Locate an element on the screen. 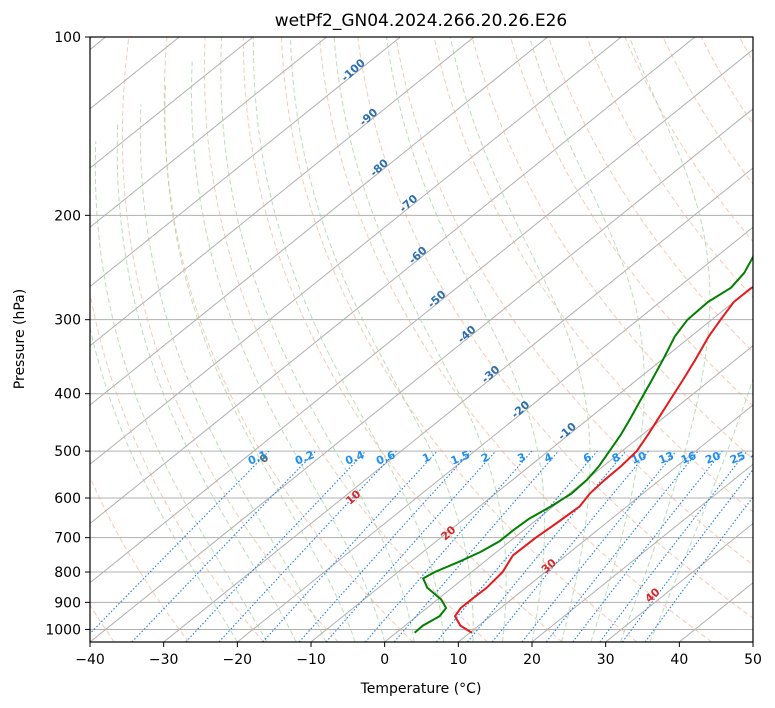 The height and width of the screenshot is (708, 775). mixing-ratio-label: 3 is located at coordinates (522, 457).